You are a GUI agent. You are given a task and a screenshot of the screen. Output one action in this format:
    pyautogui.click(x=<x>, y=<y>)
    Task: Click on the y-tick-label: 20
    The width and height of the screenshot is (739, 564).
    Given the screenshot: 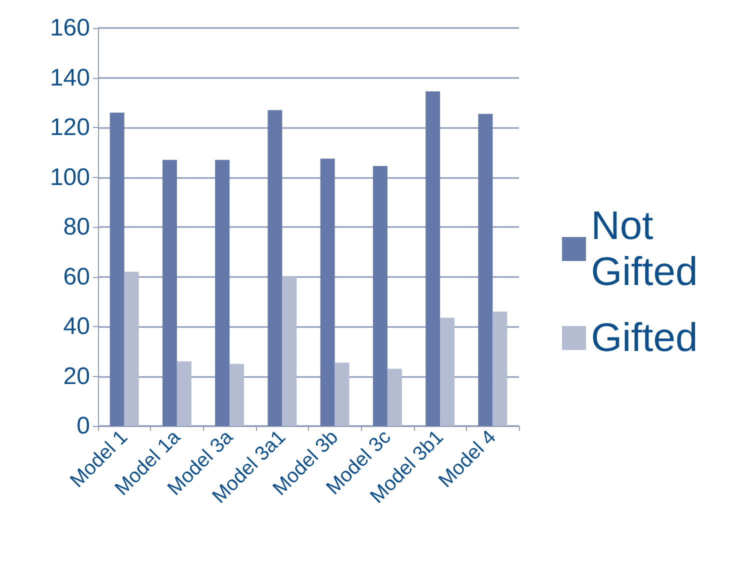 What is the action you would take?
    pyautogui.click(x=76, y=376)
    